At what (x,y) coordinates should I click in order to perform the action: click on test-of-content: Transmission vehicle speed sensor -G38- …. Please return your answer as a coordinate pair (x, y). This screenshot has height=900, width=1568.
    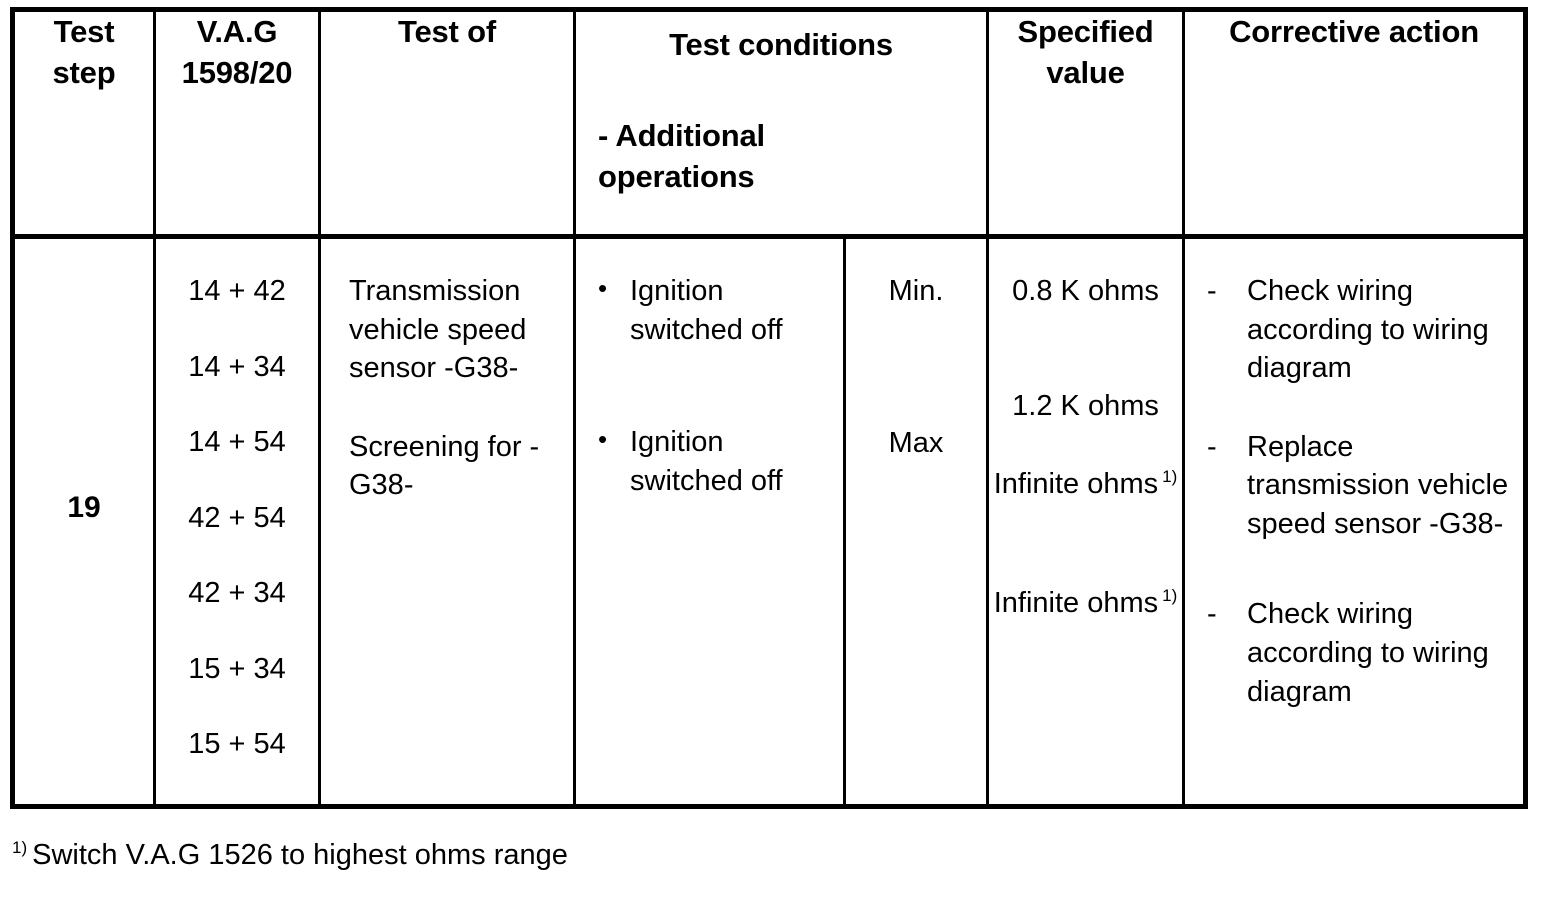
    Looking at the image, I should click on (447, 372).